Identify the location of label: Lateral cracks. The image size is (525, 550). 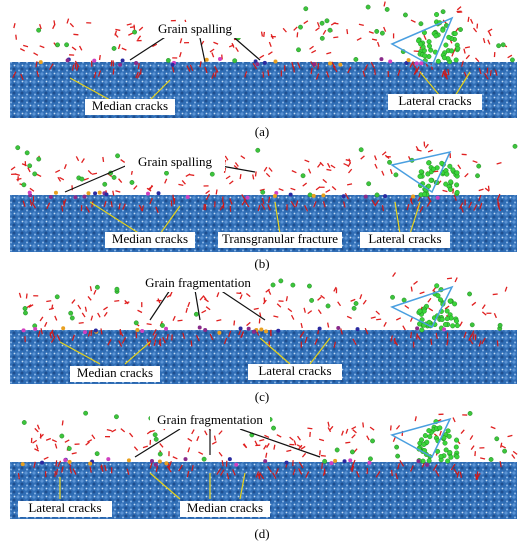
(434, 100).